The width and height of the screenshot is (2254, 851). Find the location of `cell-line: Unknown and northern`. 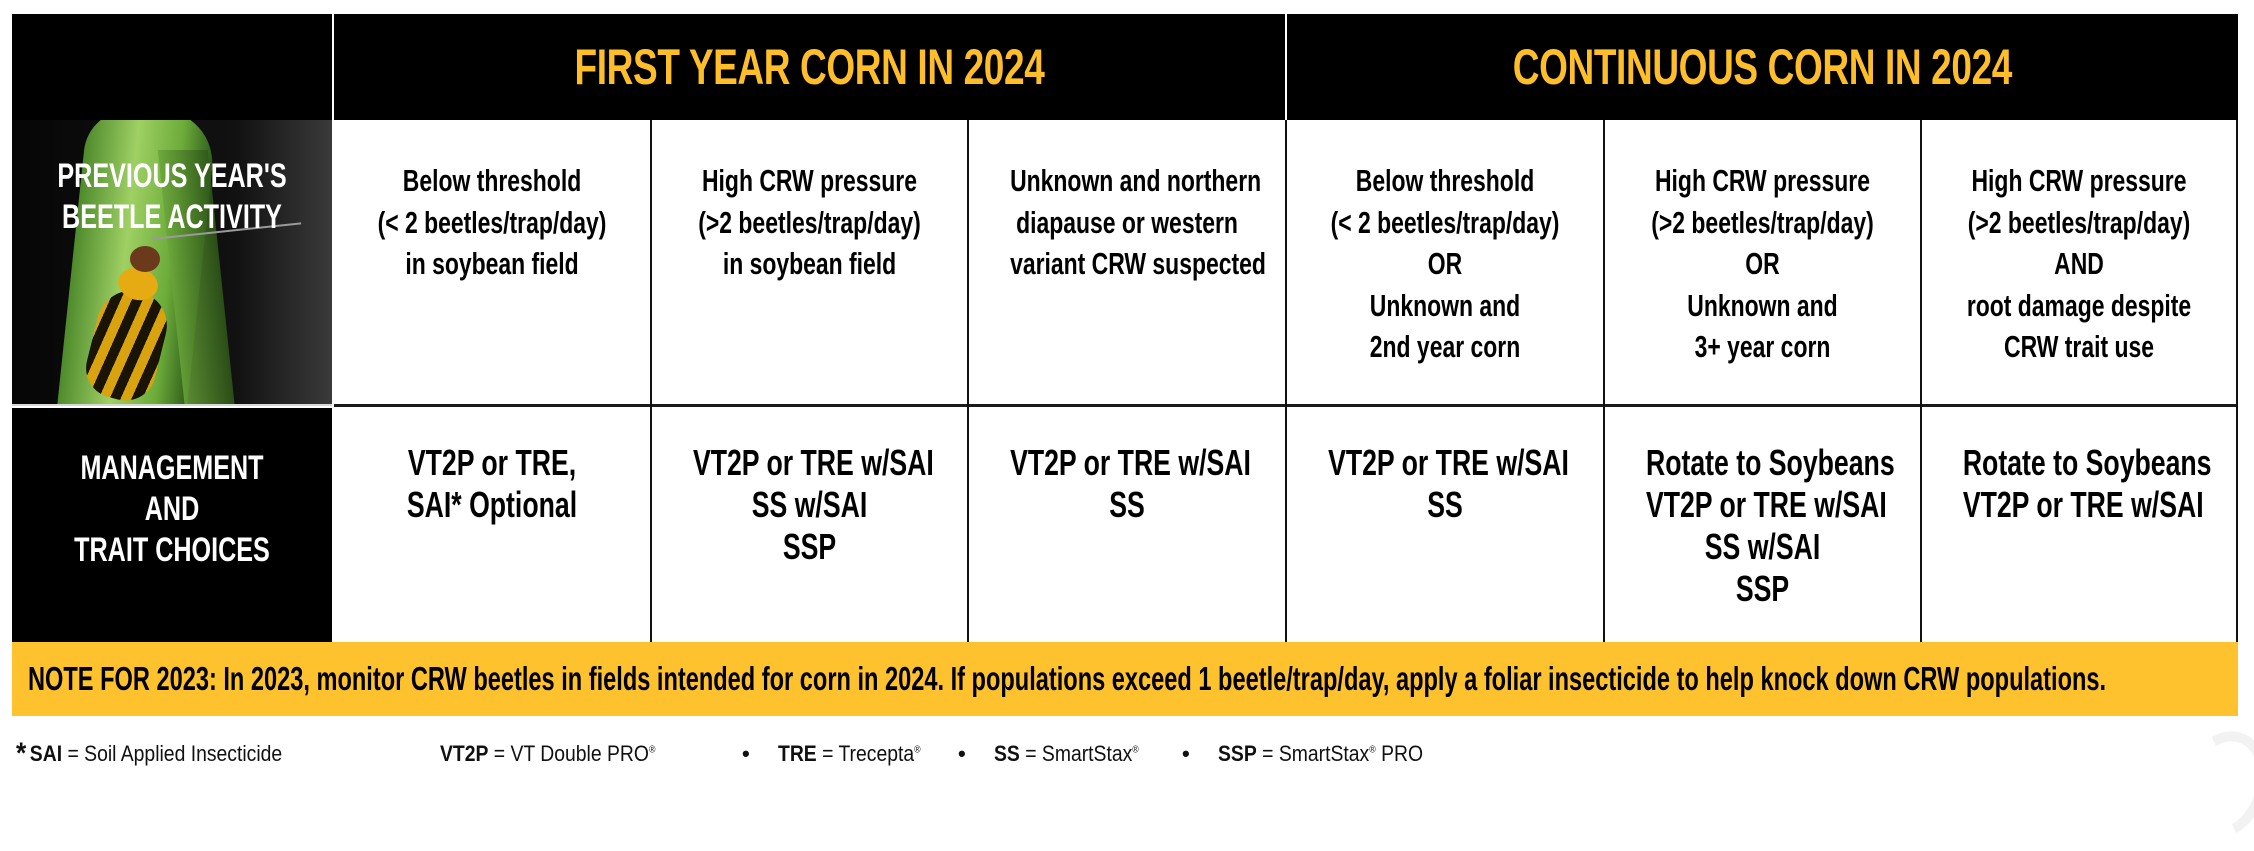

cell-line: Unknown and northern is located at coordinates (1136, 180).